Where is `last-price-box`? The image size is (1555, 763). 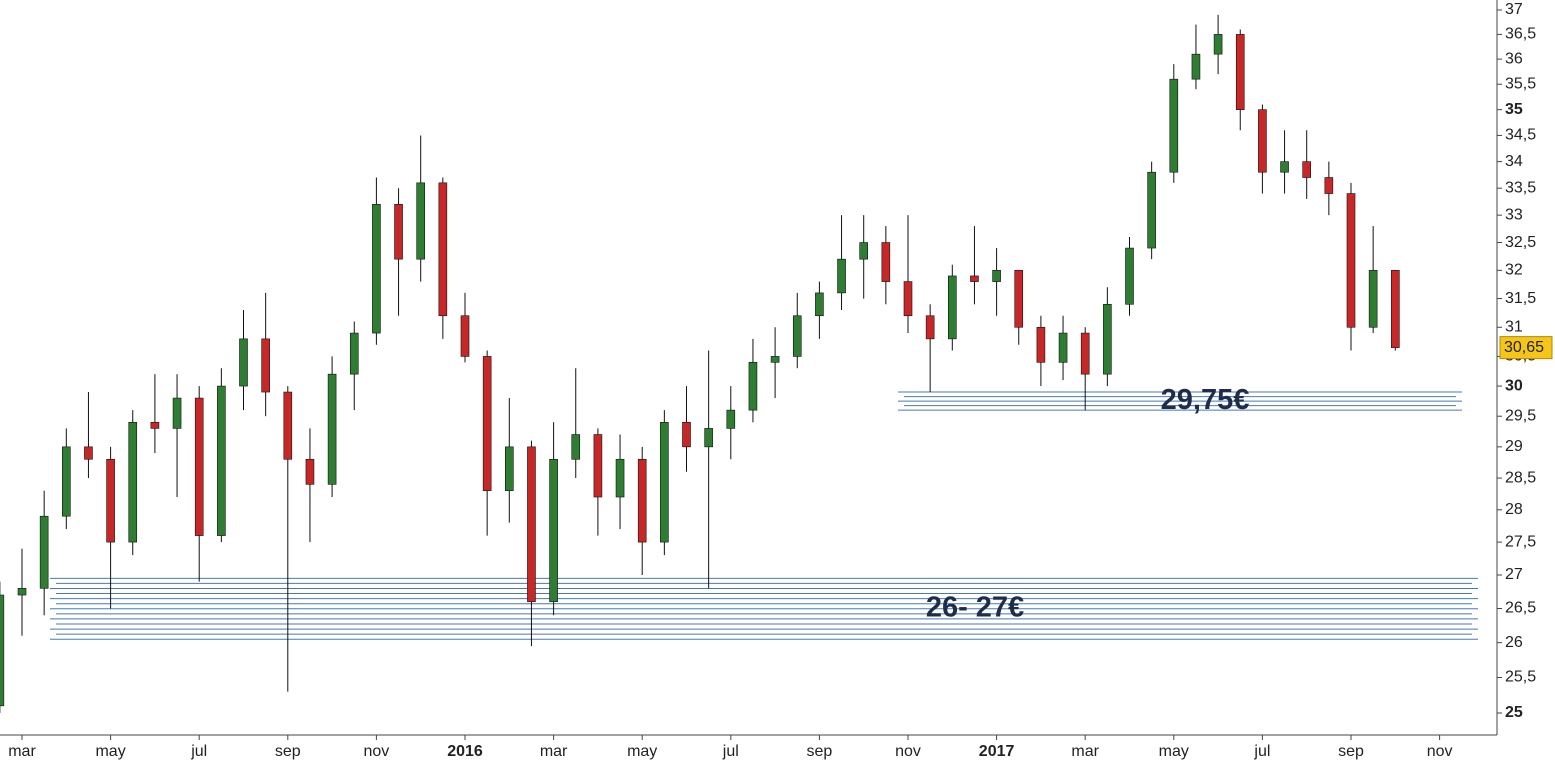 last-price-box is located at coordinates (1526, 348).